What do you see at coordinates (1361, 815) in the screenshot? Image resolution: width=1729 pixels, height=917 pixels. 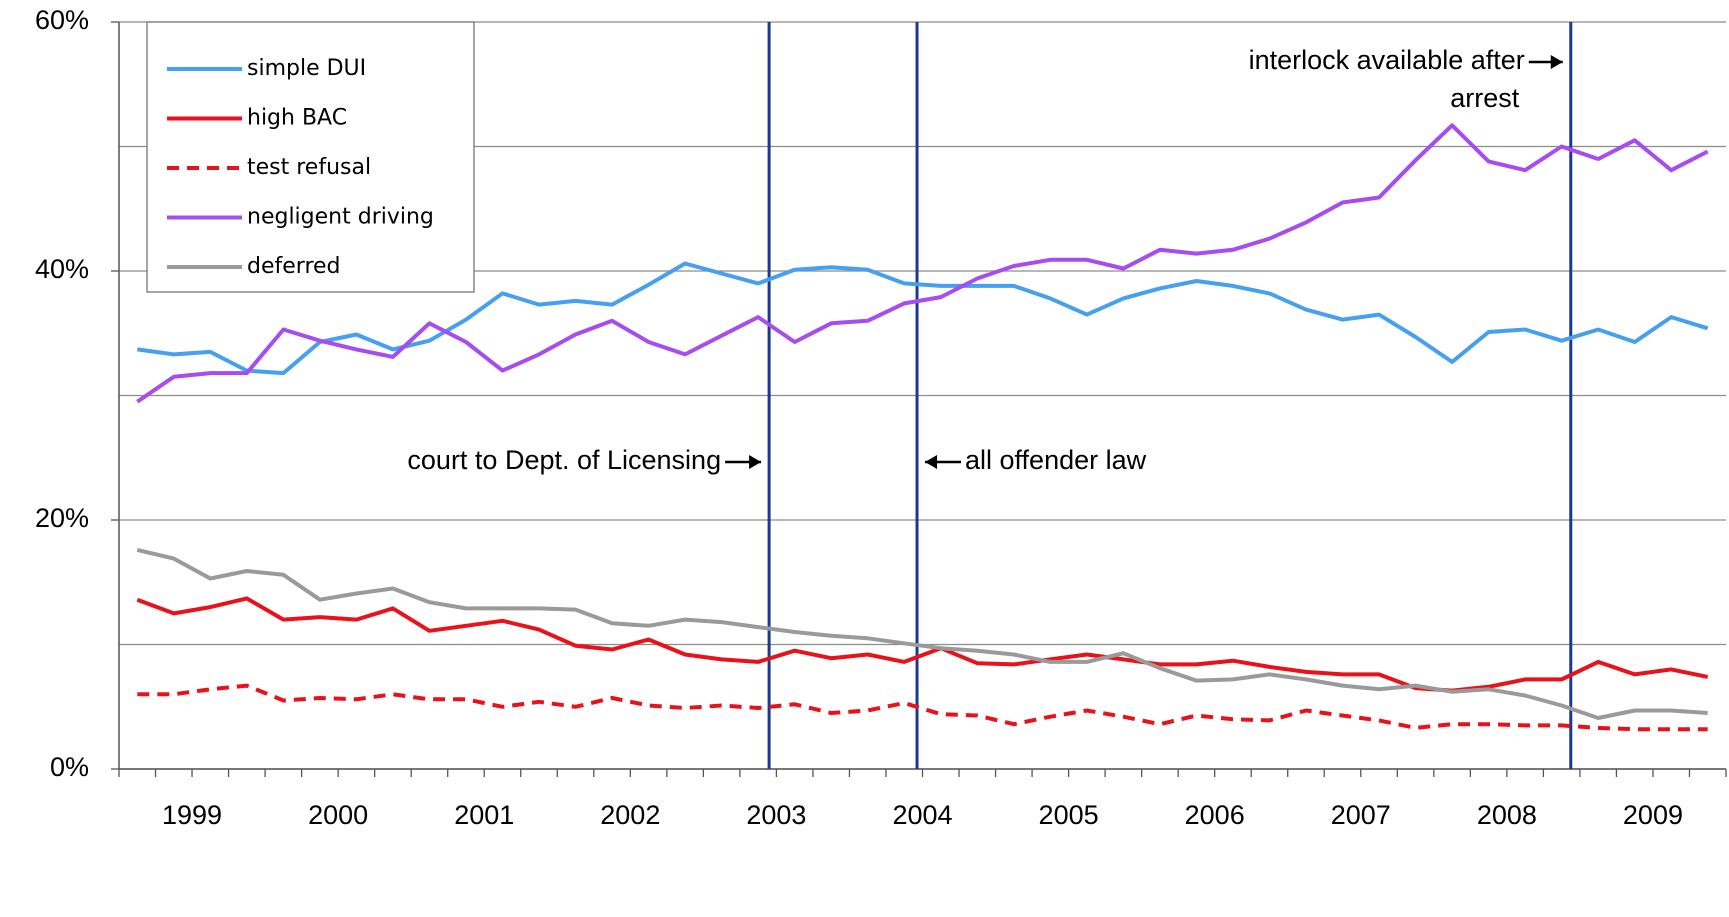 I see `x-tick-label: 2007` at bounding box center [1361, 815].